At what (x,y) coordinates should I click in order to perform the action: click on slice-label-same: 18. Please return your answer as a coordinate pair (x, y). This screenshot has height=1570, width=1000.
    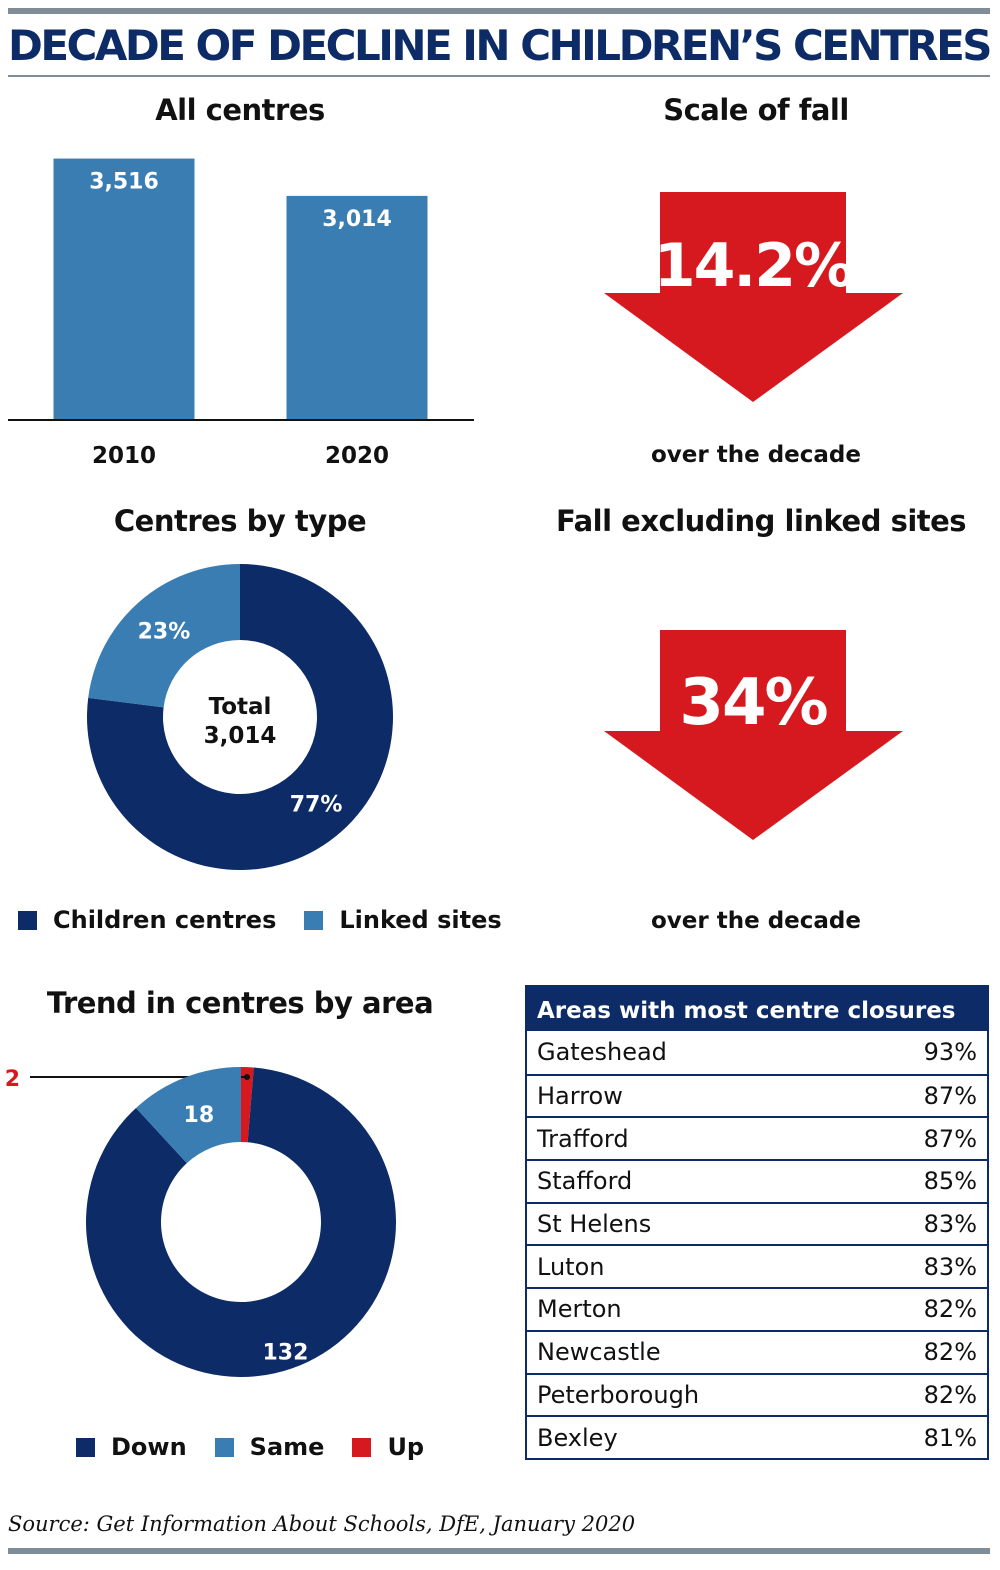
    Looking at the image, I should click on (199, 1115).